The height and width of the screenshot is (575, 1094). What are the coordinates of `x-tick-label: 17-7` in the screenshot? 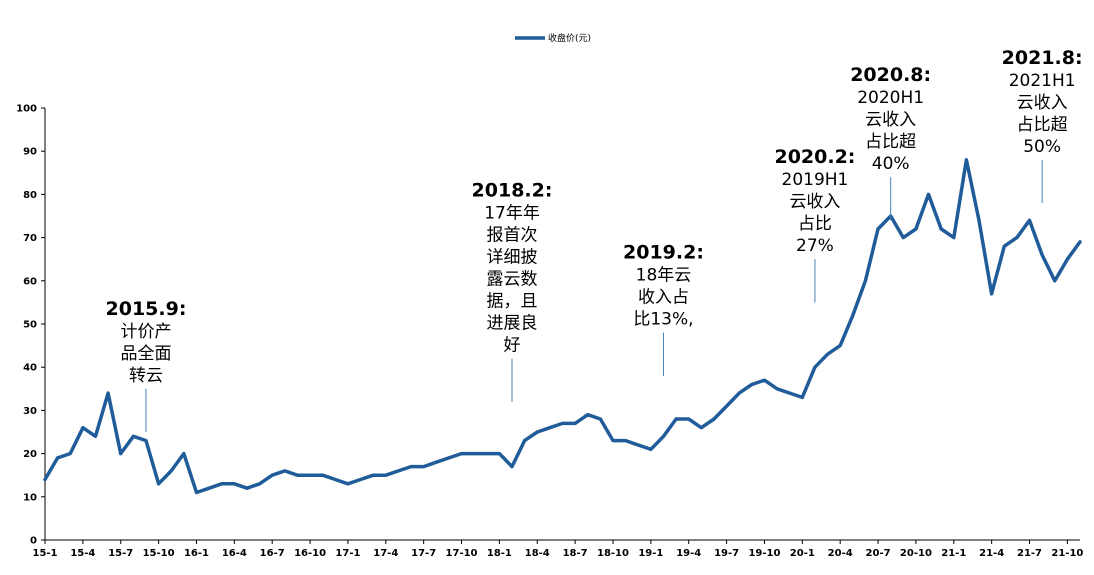 It's located at (423, 553).